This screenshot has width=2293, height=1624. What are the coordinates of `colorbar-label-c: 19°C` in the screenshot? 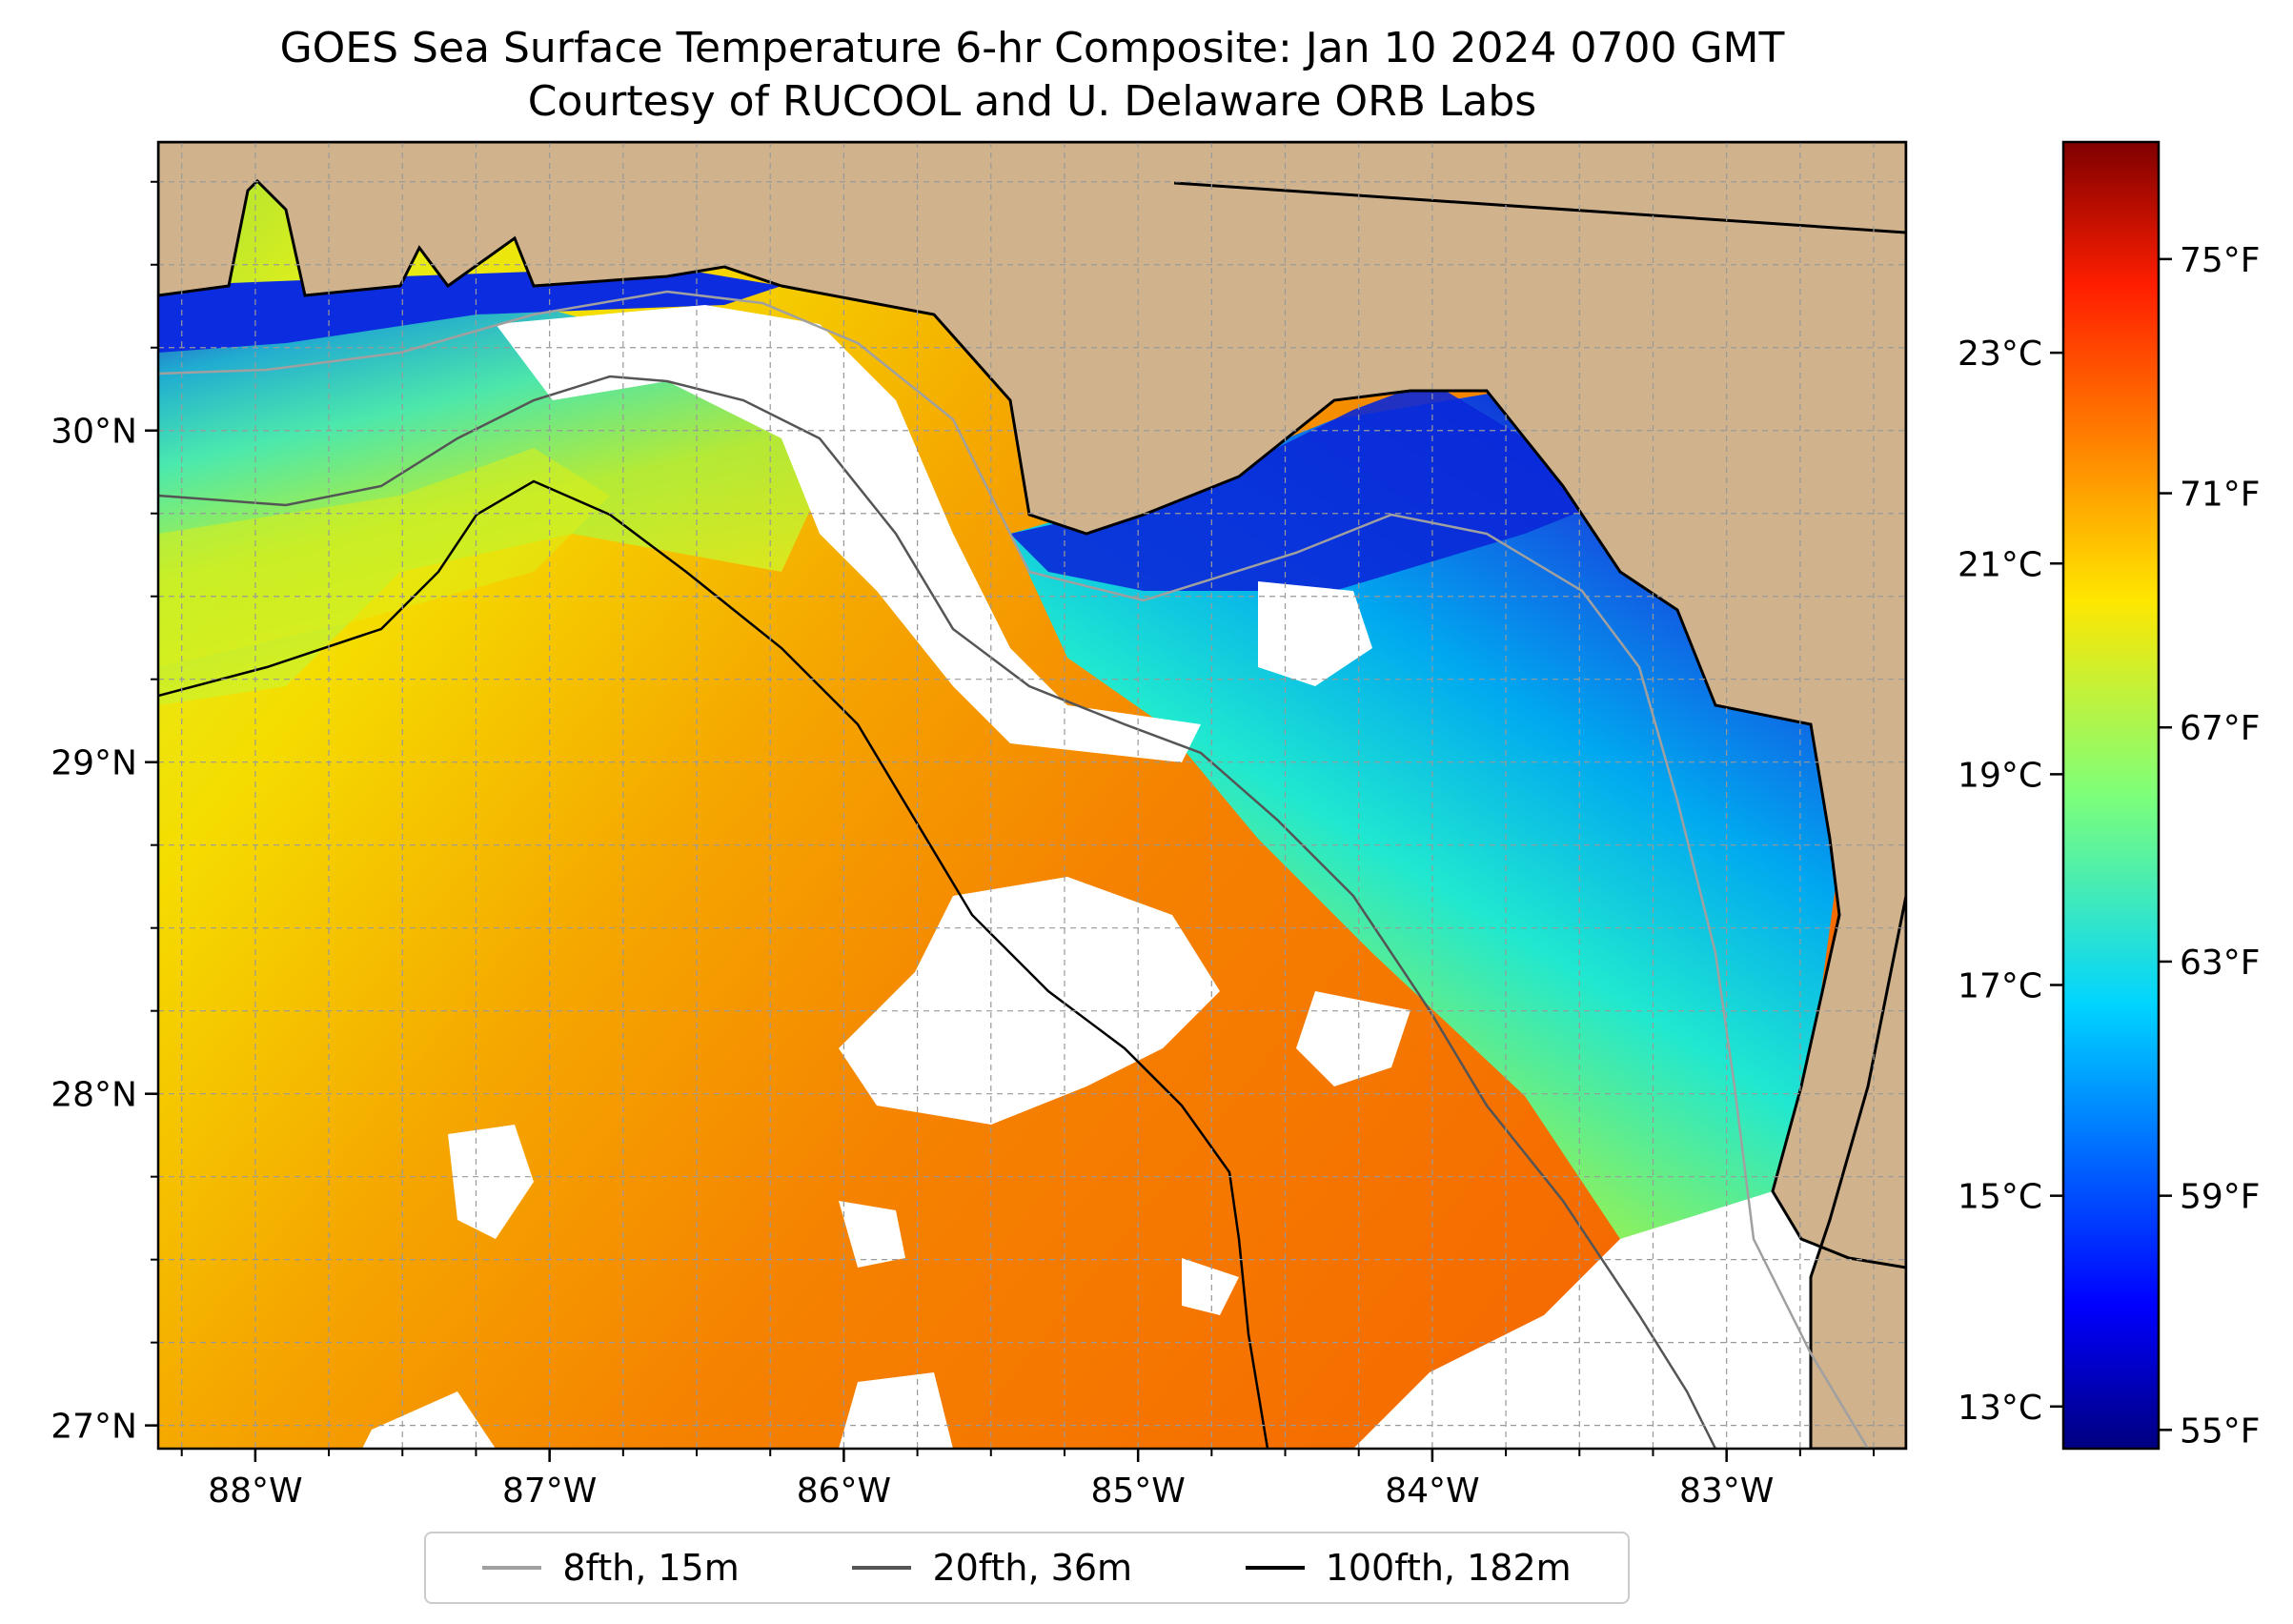 It's located at (2000, 775).